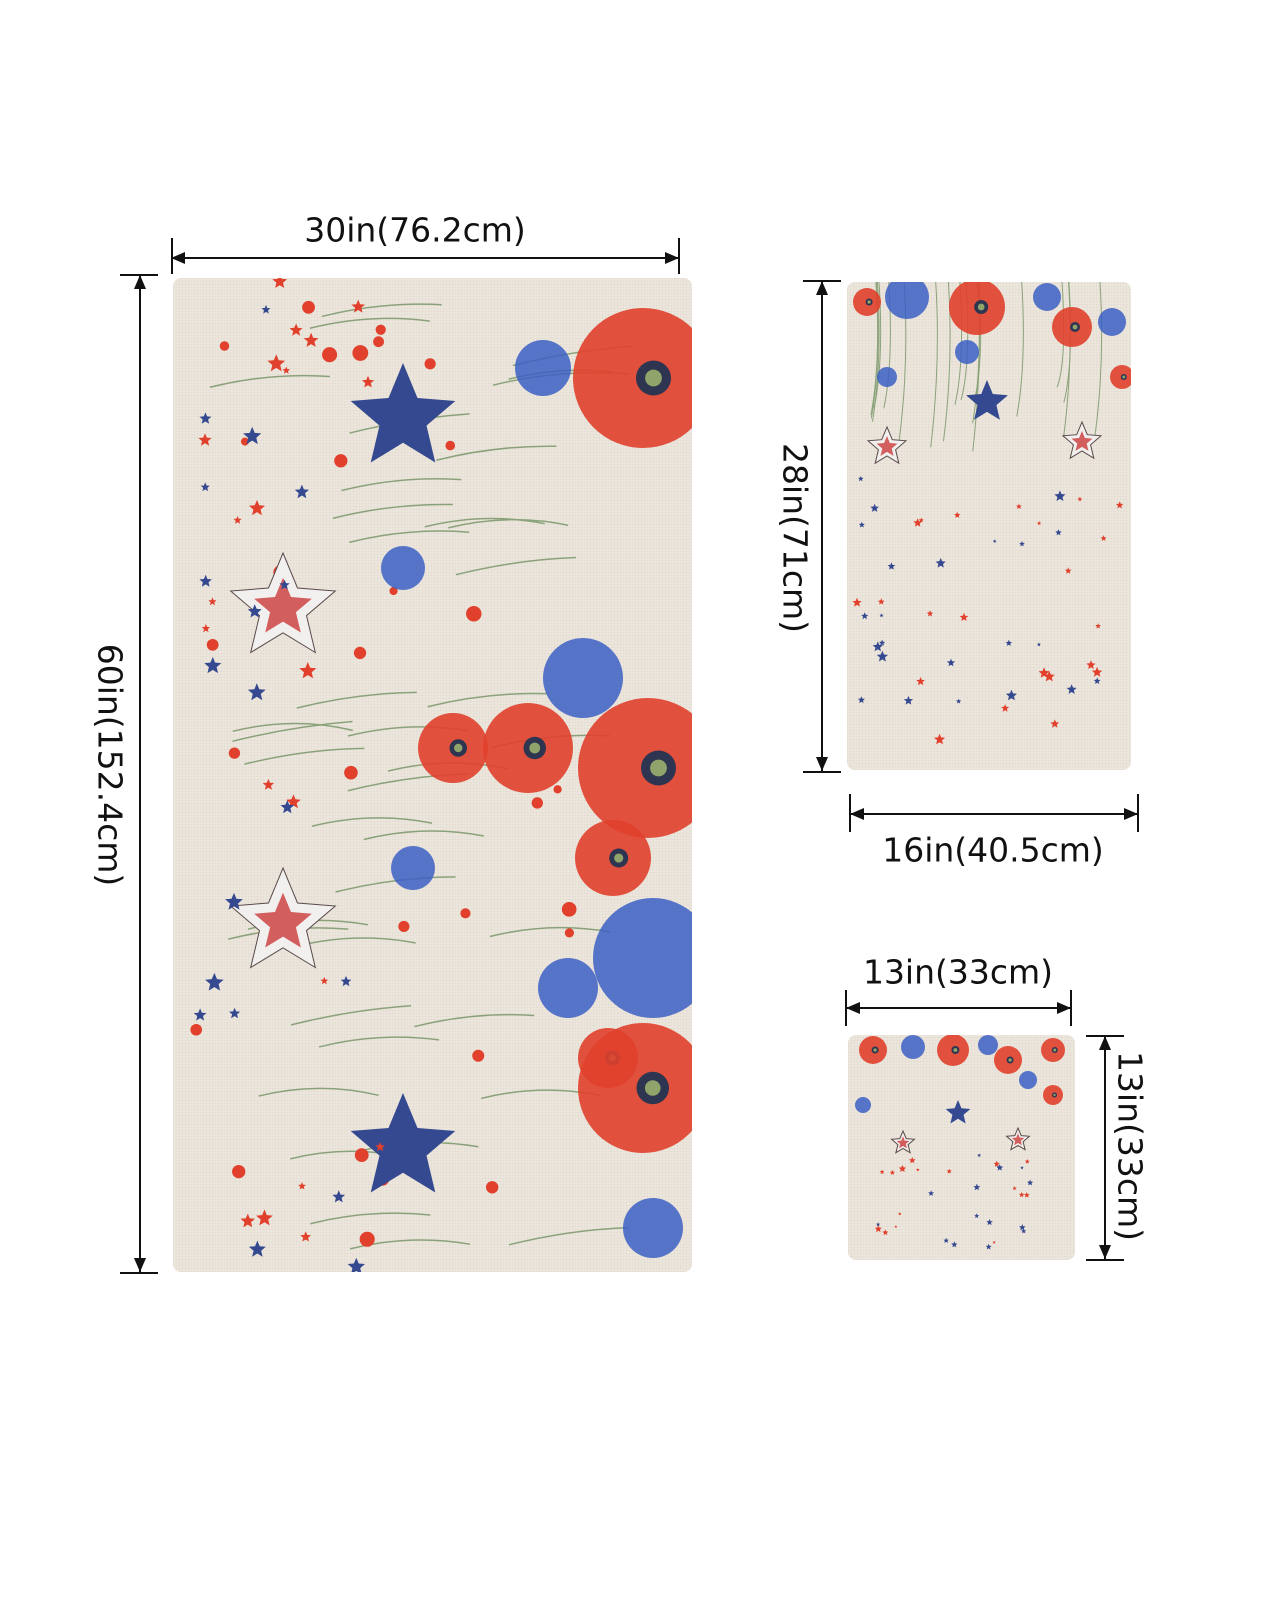 The width and height of the screenshot is (1280, 1600). Describe the element at coordinates (903, 1142) in the screenshot. I see `flag-star-stripes` at that location.